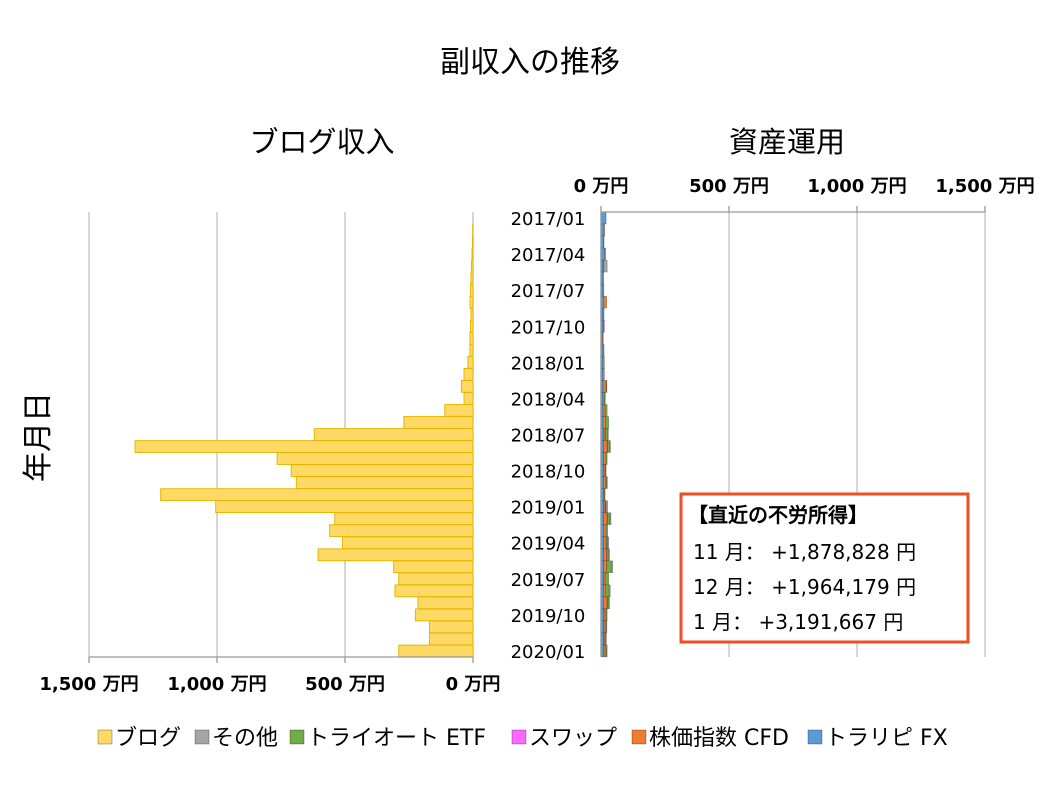 This screenshot has width=1058, height=794. Describe the element at coordinates (573, 738) in the screenshot. I see `legend-label: スワップ` at that location.